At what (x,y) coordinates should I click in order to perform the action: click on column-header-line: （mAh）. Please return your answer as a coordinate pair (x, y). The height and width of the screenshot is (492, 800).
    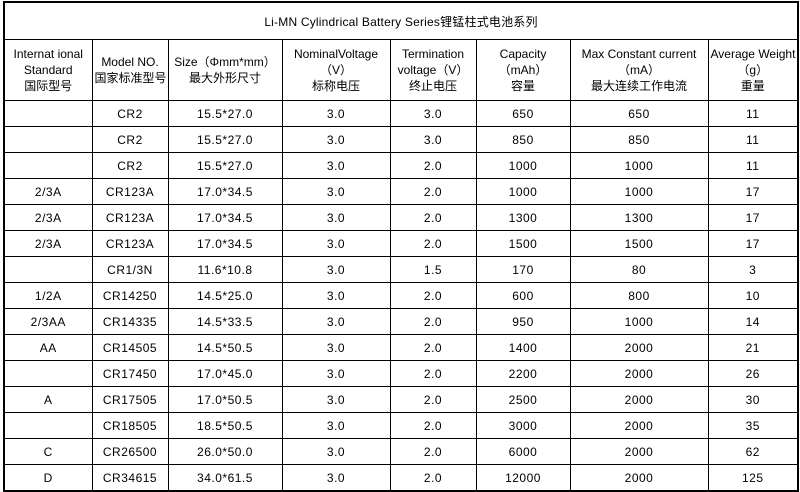
    Looking at the image, I should click on (523, 69).